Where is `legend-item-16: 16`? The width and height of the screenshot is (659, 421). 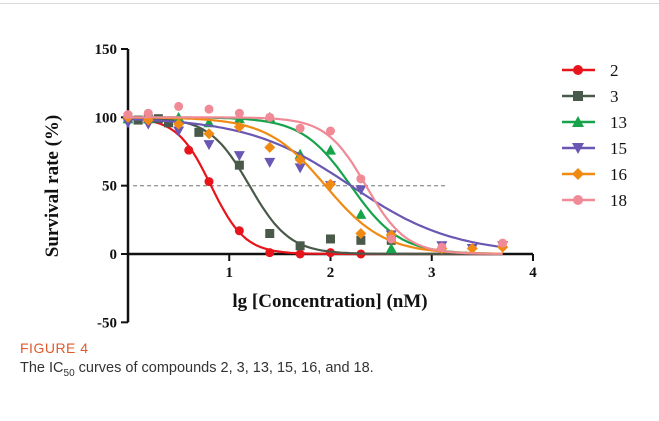 legend-item-16: 16 is located at coordinates (594, 174).